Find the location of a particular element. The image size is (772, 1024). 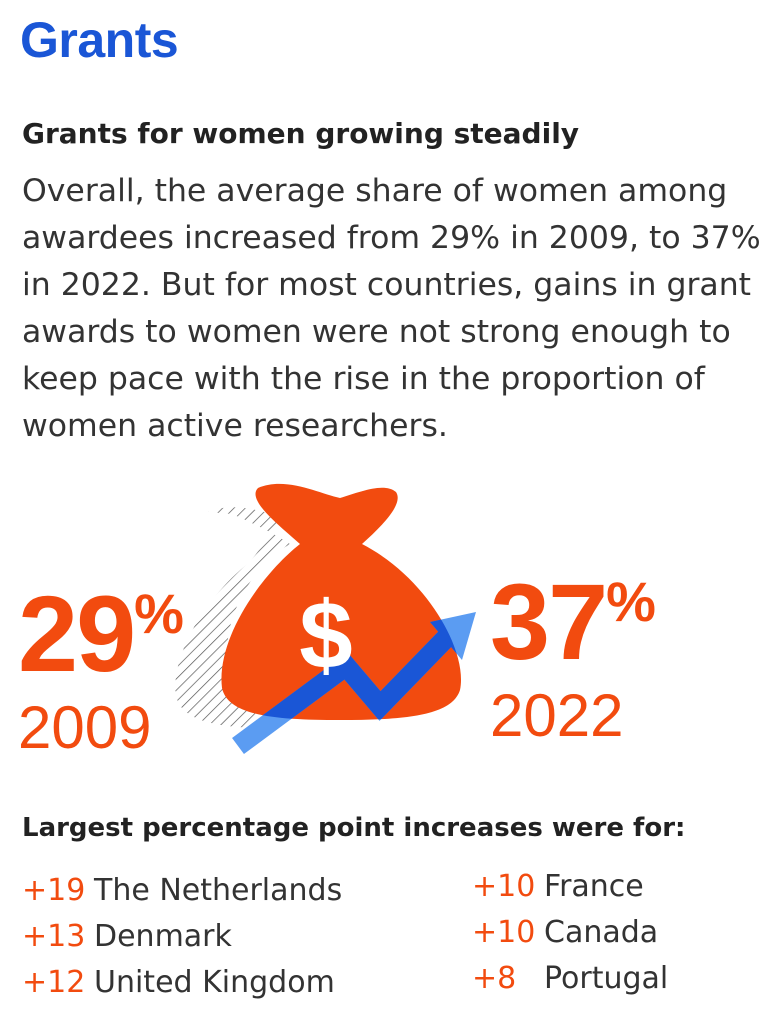

money-bag-icon is located at coordinates (341, 601).